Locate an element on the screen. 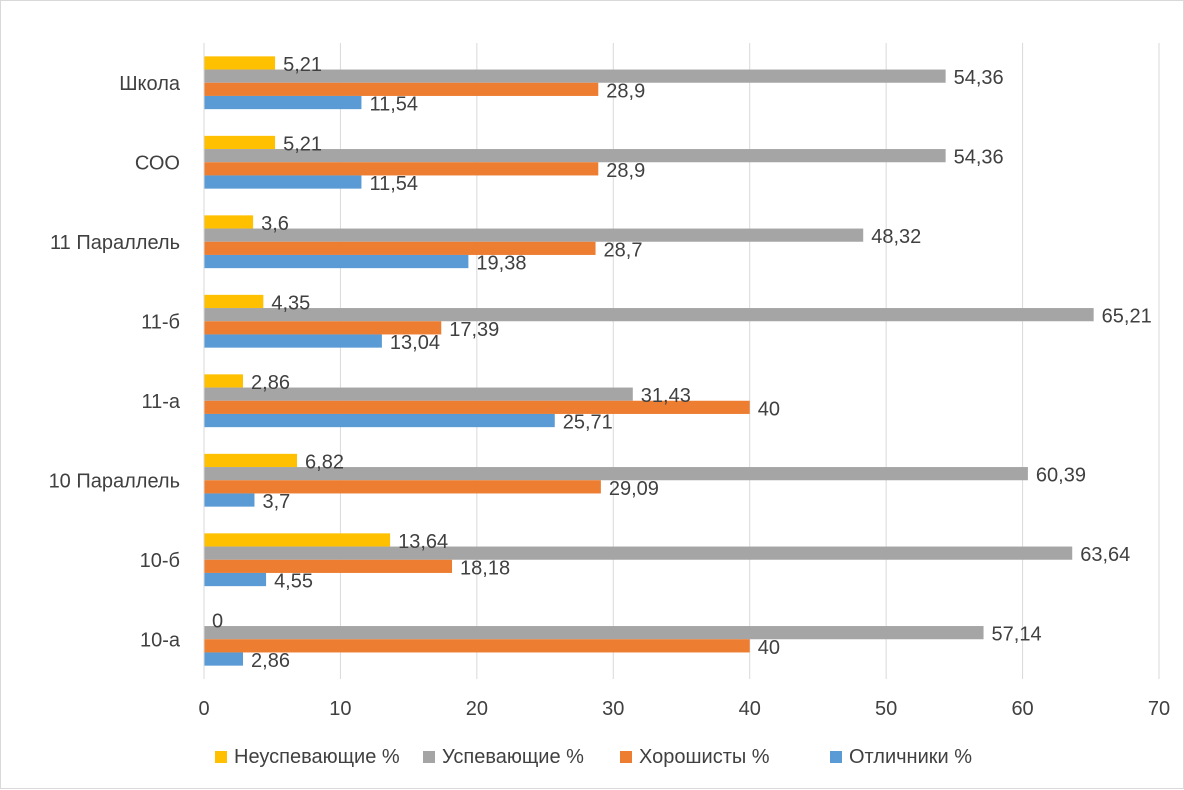 This screenshot has height=790, width=1184. category-label: Школа is located at coordinates (150, 84).